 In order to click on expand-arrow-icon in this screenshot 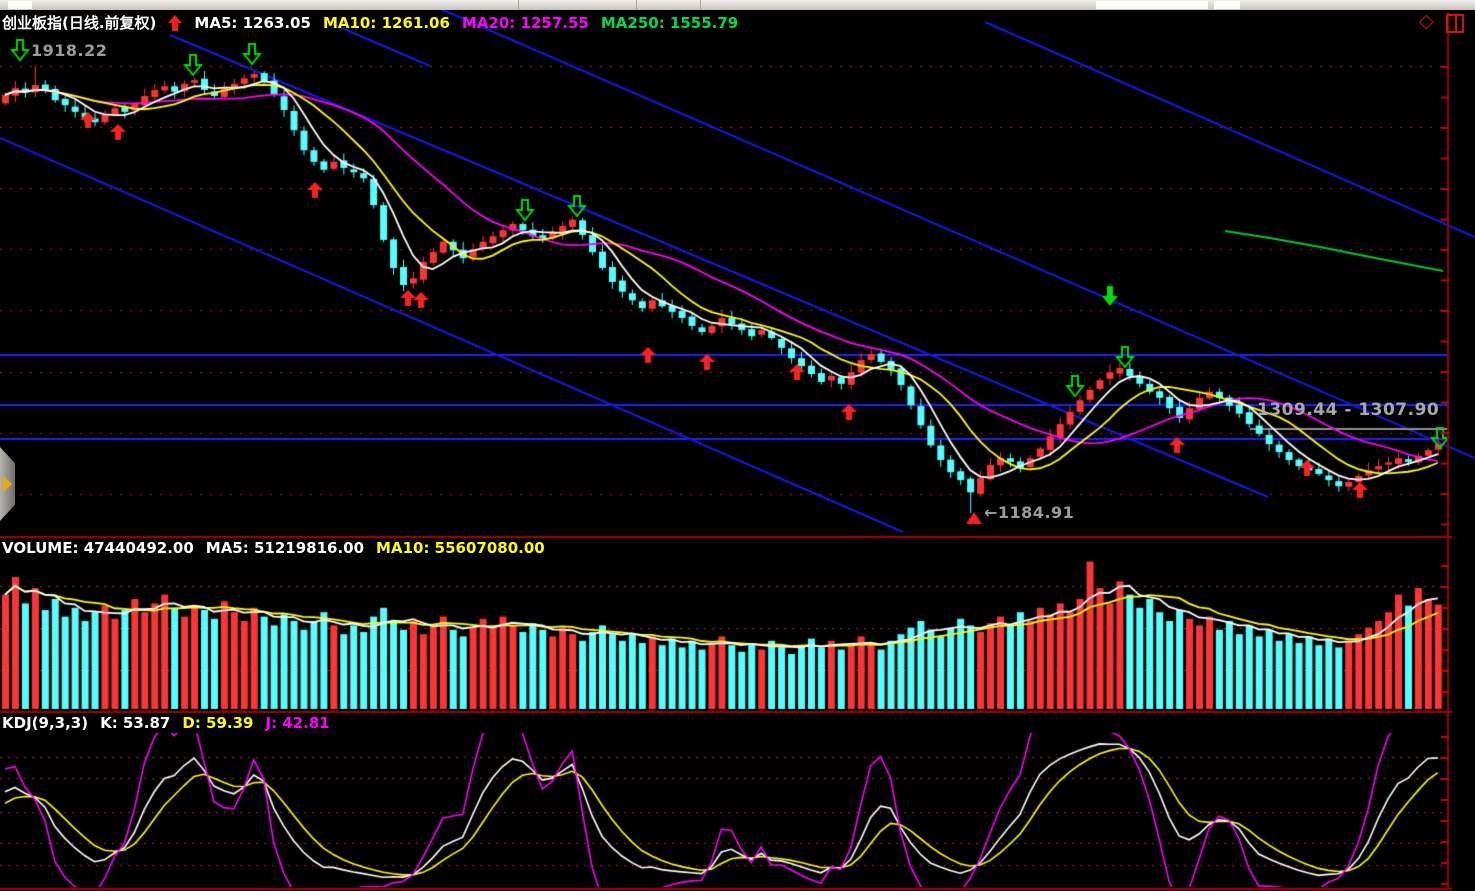, I will do `click(7, 484)`.